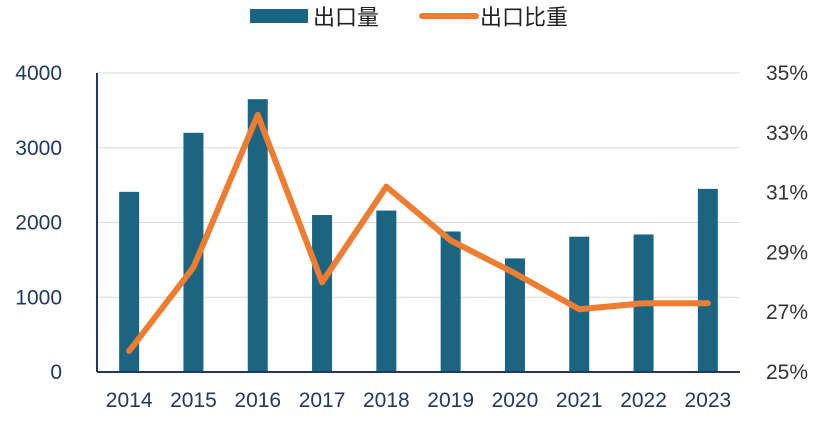  I want to click on y-tick-label-right: 27%, so click(787, 312).